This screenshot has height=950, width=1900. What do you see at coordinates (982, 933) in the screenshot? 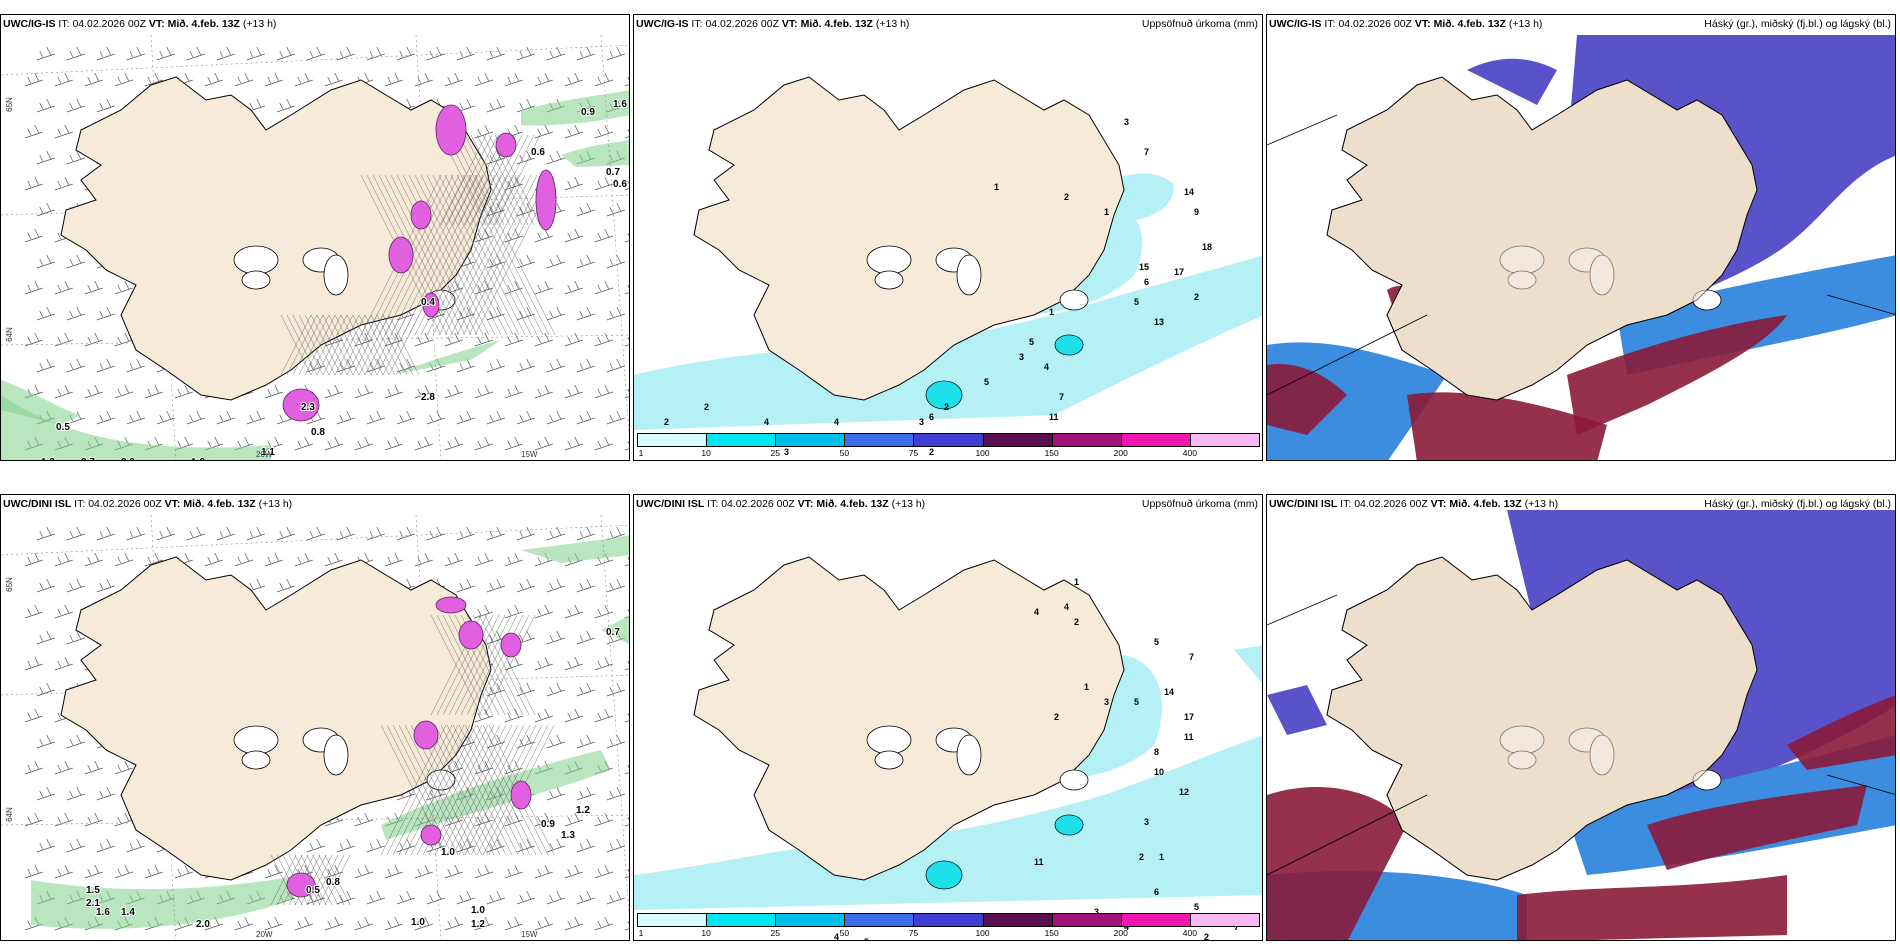
I see `colorbar-tick: 100` at bounding box center [982, 933].